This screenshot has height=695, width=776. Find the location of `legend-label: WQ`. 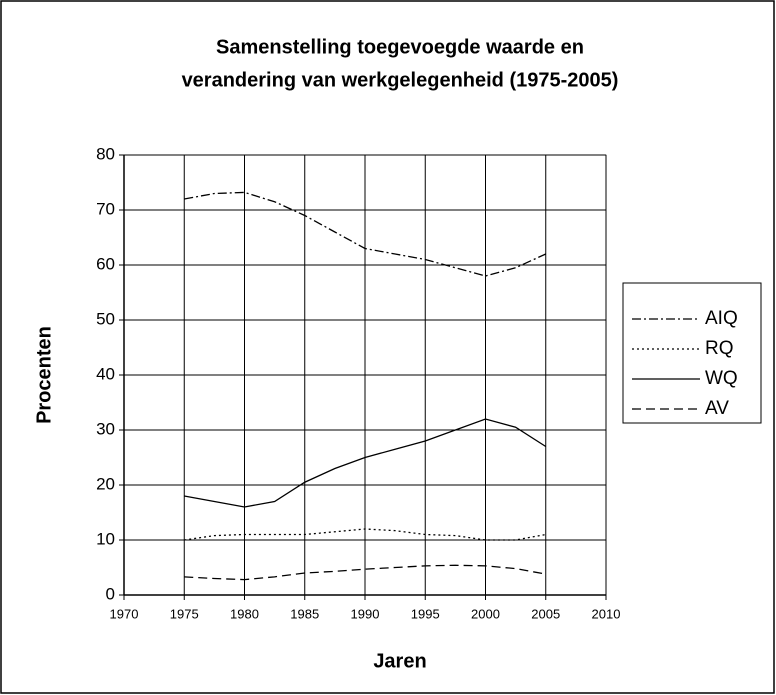

legend-label: WQ is located at coordinates (721, 378).